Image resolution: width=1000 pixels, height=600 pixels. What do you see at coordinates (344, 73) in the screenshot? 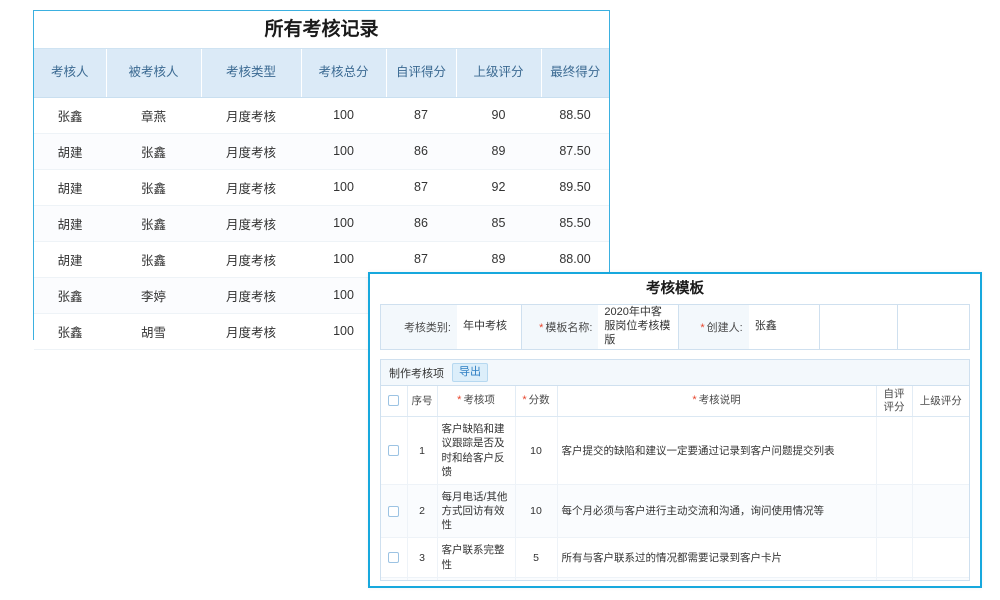
I see `records-col-total: 考核总分` at bounding box center [344, 73].